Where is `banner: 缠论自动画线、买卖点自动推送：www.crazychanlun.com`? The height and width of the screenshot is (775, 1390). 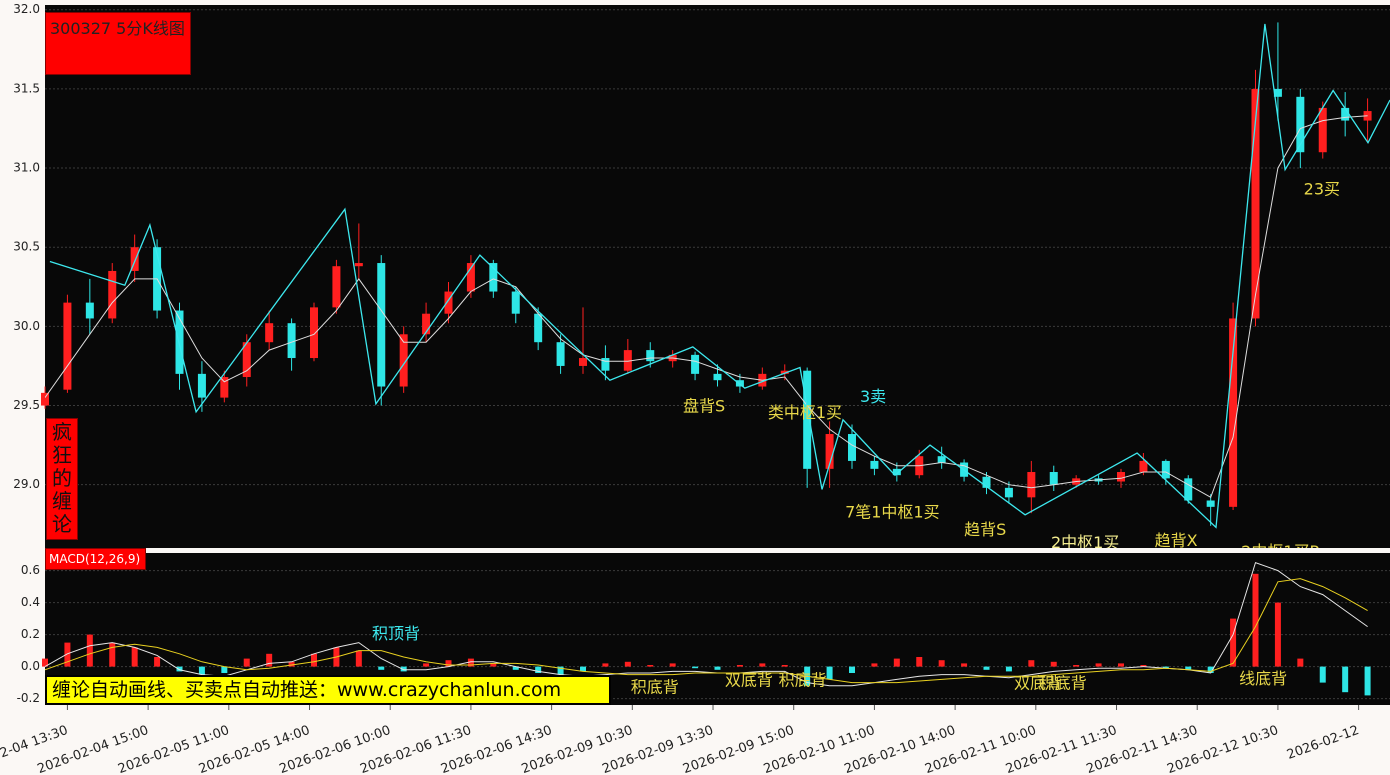
banner: 缠论自动画线、买卖点自动推送：www.crazychanlun.com is located at coordinates (328, 690).